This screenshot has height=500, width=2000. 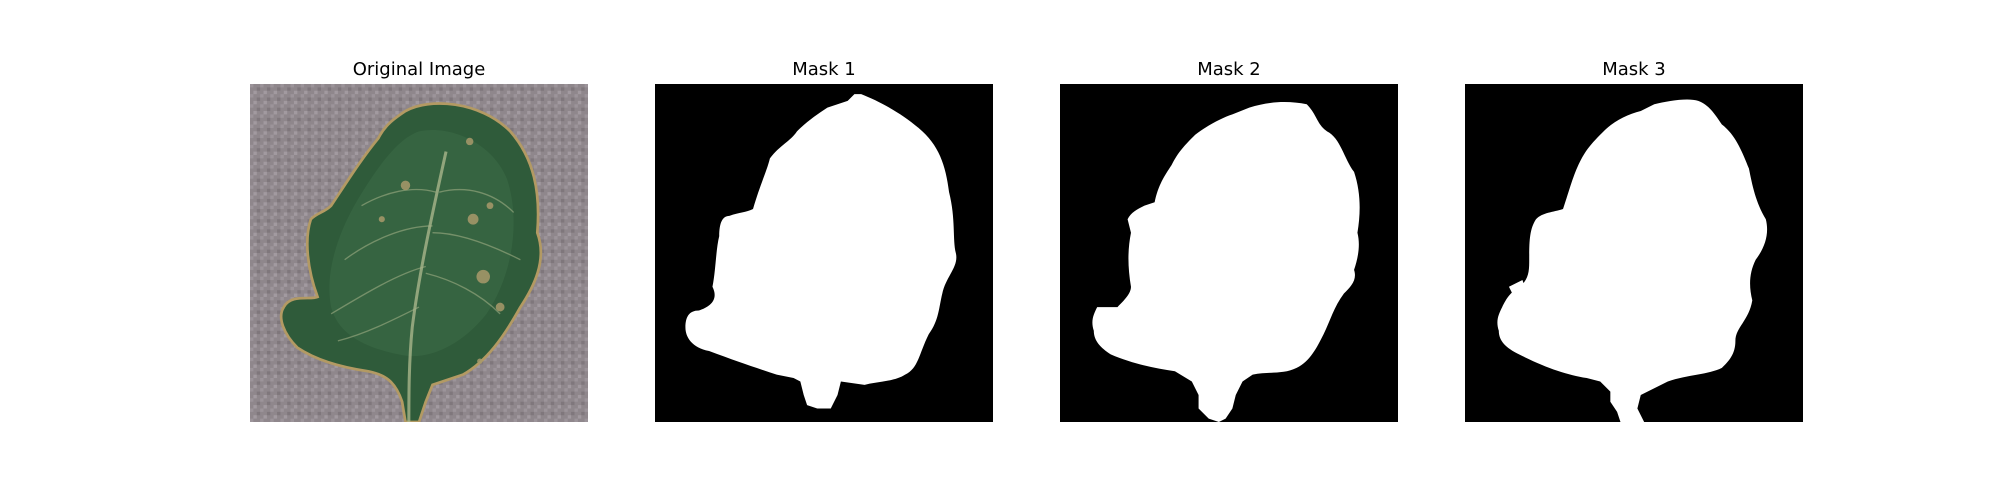 I want to click on panel-title: Mask 3, so click(x=1634, y=69).